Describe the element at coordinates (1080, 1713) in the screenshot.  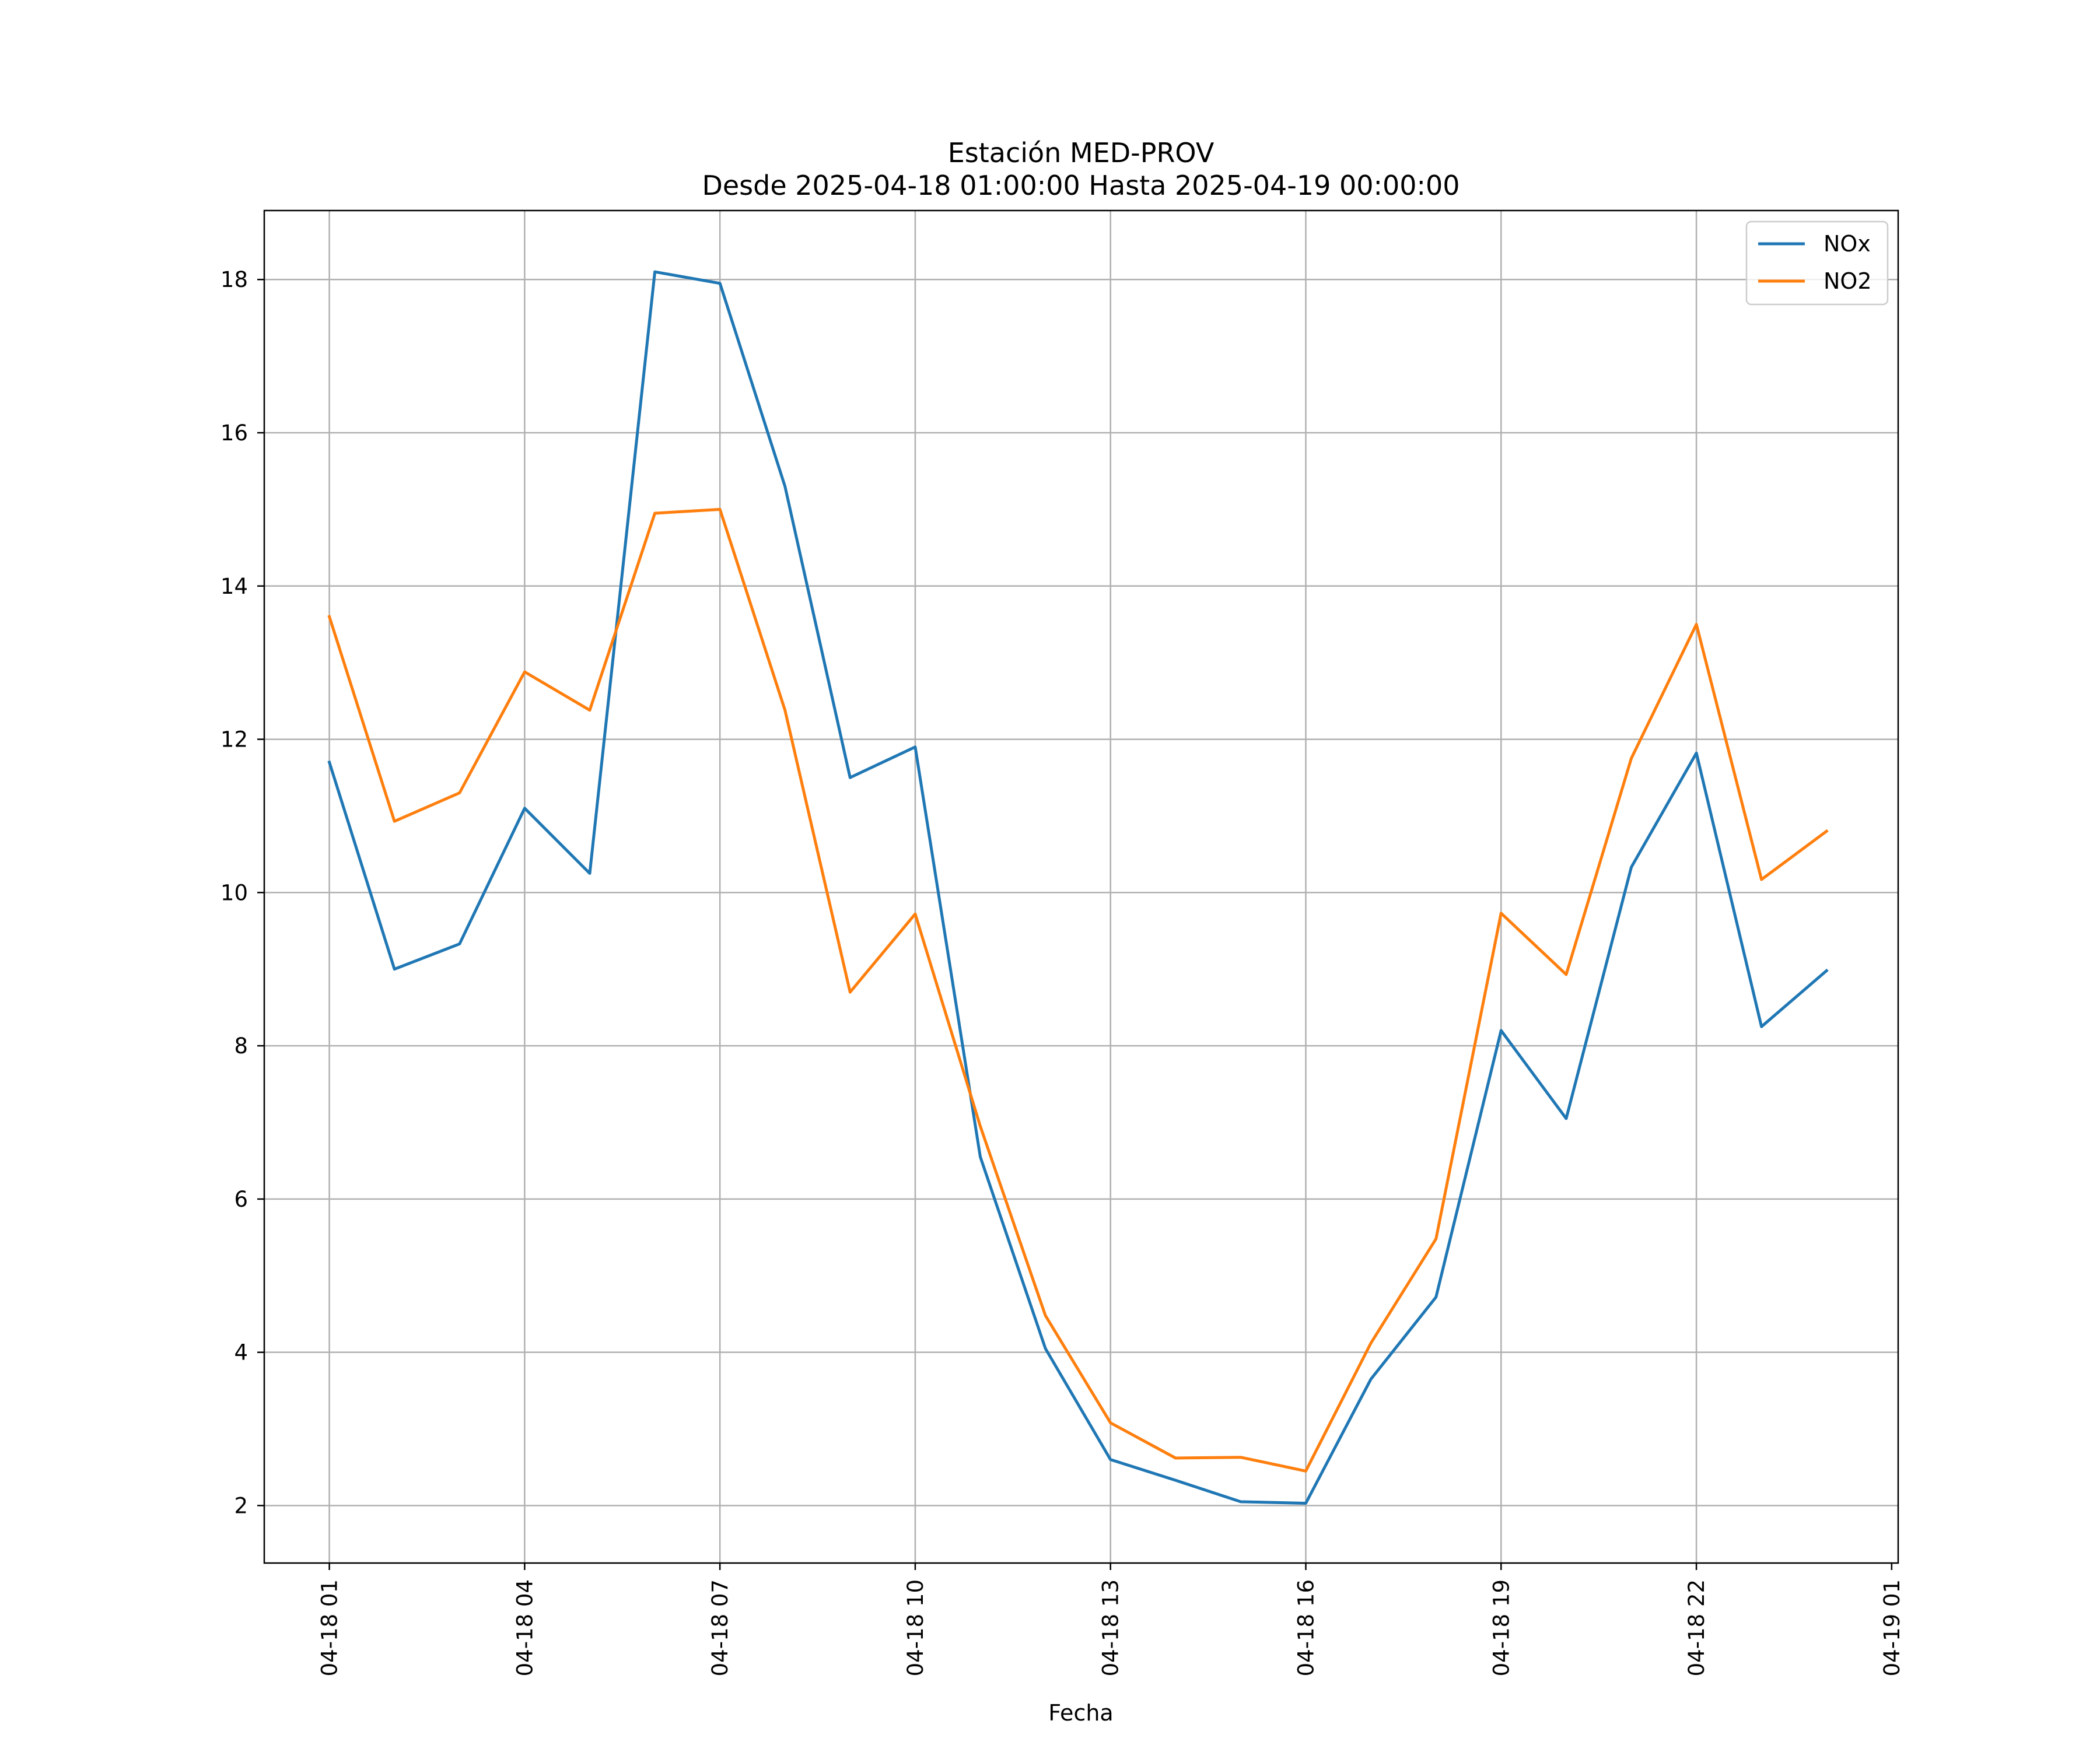
I see `x-axis-label: Fecha` at that location.